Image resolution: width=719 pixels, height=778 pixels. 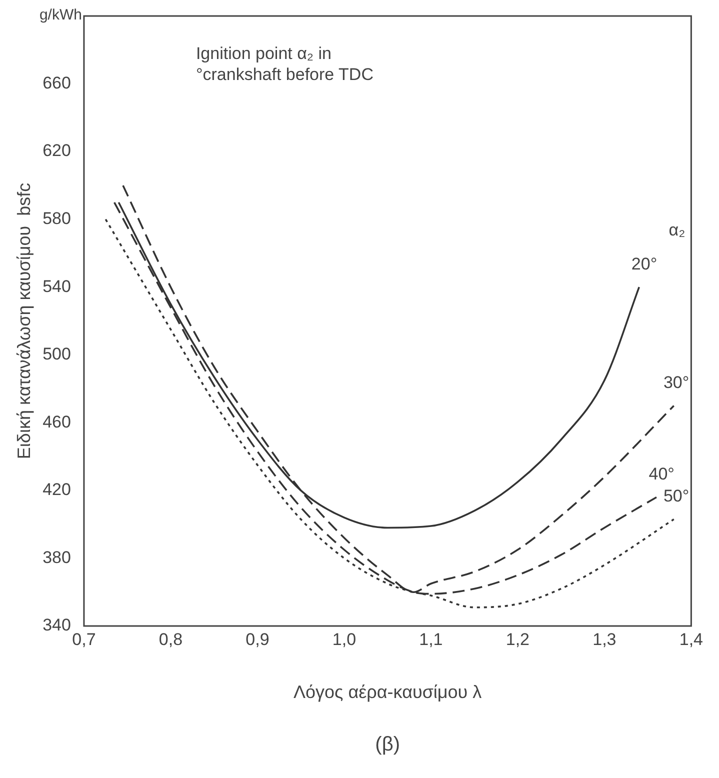 I want to click on series-label: 50°, so click(x=676, y=496).